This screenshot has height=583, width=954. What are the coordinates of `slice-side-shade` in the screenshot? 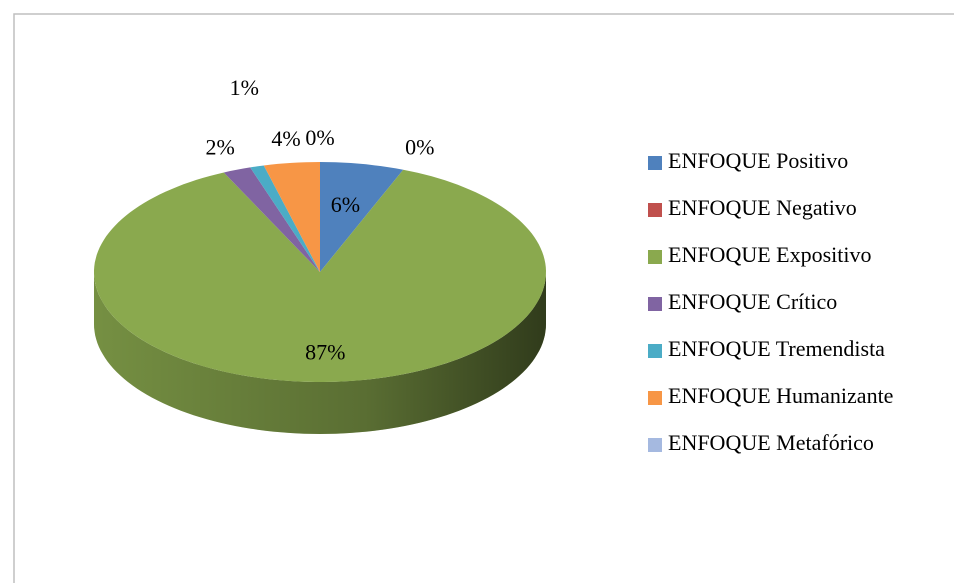 It's located at (320, 353).